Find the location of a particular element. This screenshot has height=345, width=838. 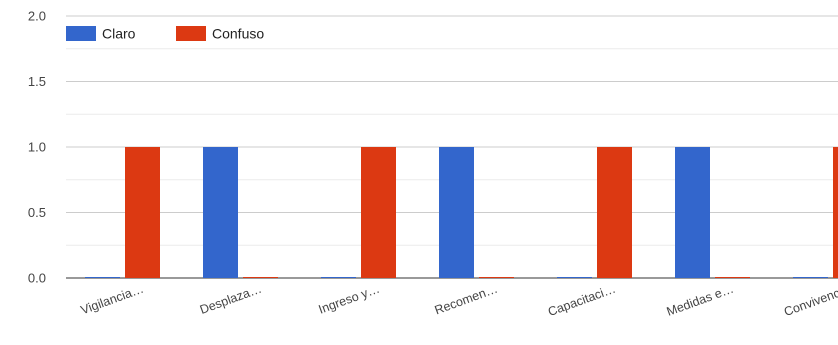

y-axis-ticks: 0.0 0.5 1.0 1.5 2.0 is located at coordinates (37, 147).